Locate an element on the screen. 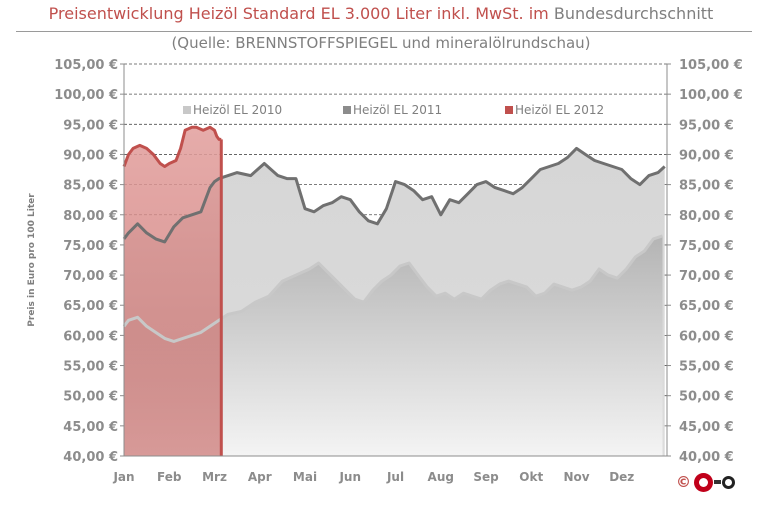  x-tick-label: Feb is located at coordinates (169, 477).